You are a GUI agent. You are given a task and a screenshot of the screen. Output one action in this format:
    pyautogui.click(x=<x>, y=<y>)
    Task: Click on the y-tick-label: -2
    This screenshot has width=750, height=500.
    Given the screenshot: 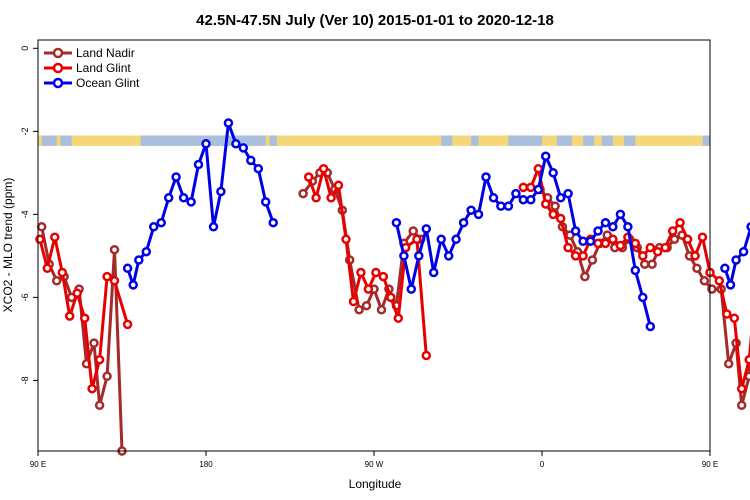 What is the action you would take?
    pyautogui.click(x=25, y=131)
    